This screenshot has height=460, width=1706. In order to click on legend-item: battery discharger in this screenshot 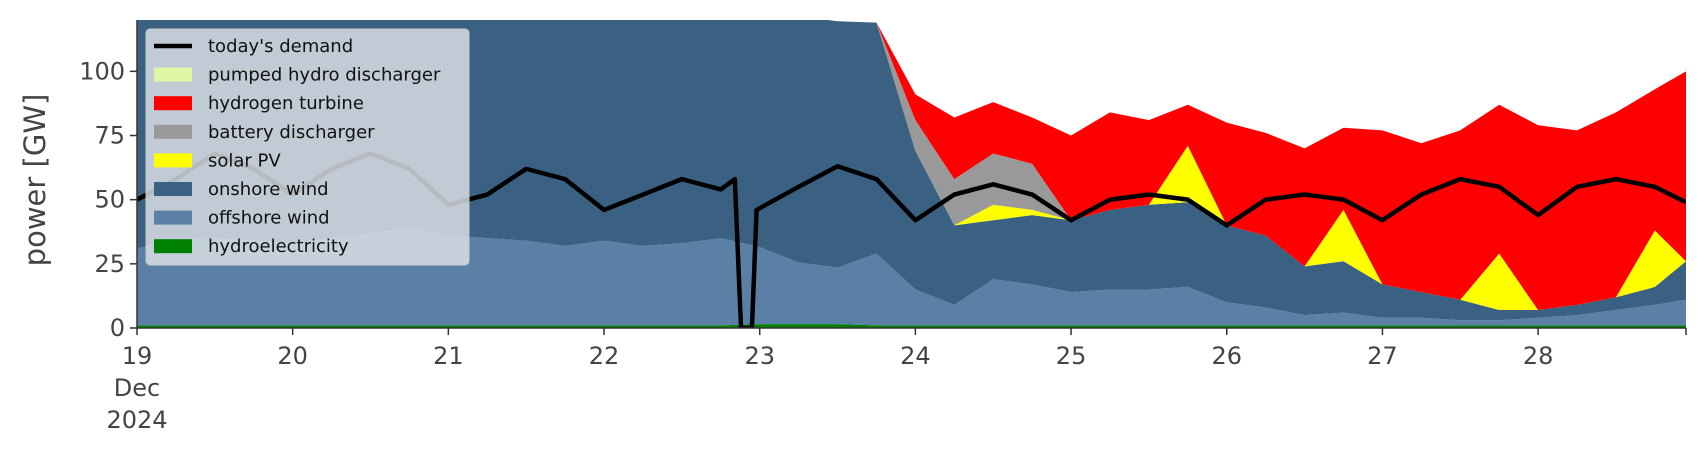, I will do `click(264, 132)`.